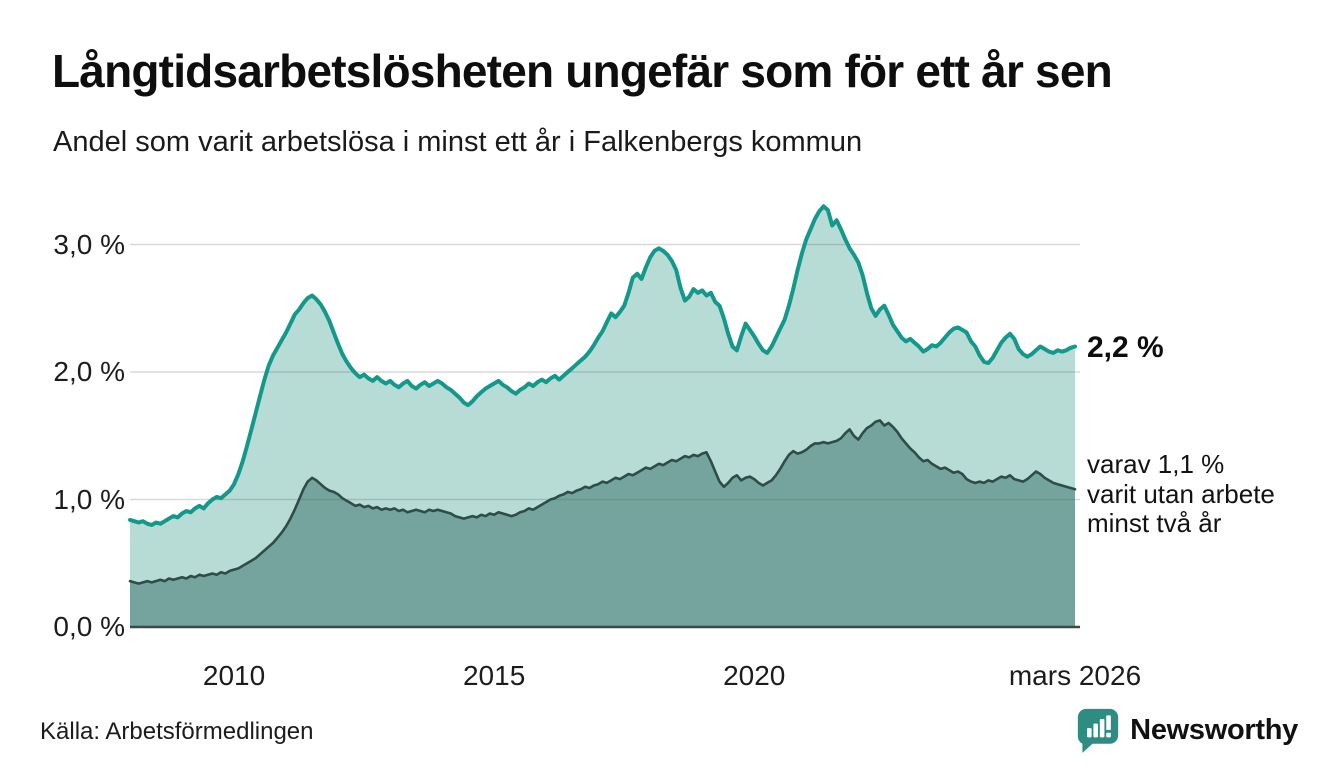 This screenshot has width=1340, height=780. Describe the element at coordinates (89, 244) in the screenshot. I see `y-tick-label: 3,0 %` at that location.